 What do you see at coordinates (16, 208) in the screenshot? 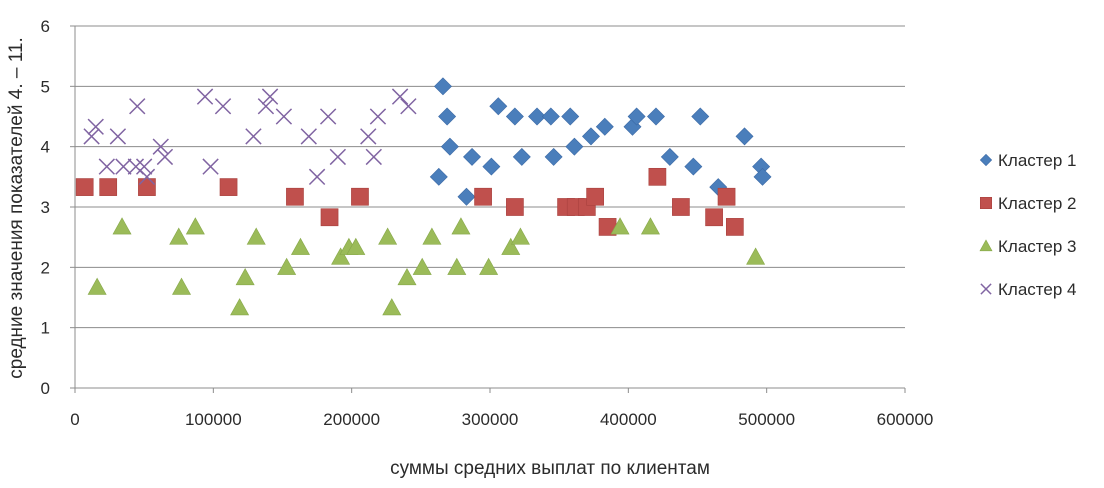
I see `y-axis-title: средние значения показателей 4. – 11.` at bounding box center [16, 208].